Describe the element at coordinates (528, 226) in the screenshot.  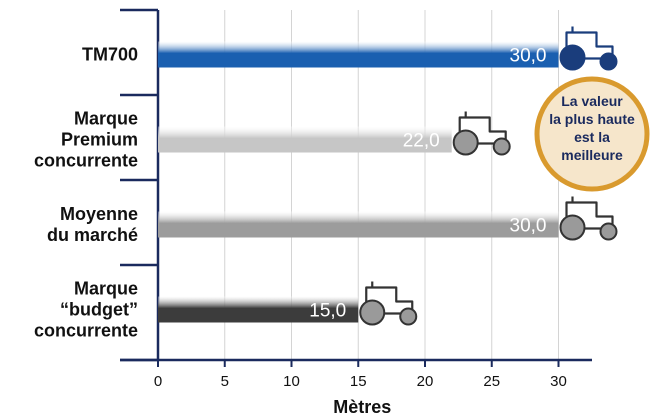
I see `value-label-2: 30,0` at that location.